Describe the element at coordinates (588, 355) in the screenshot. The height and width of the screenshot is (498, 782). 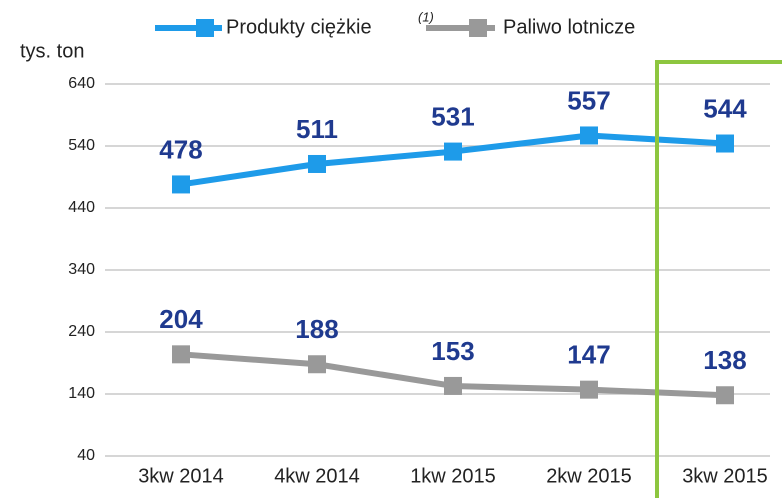
I see `data-label: 147` at that location.